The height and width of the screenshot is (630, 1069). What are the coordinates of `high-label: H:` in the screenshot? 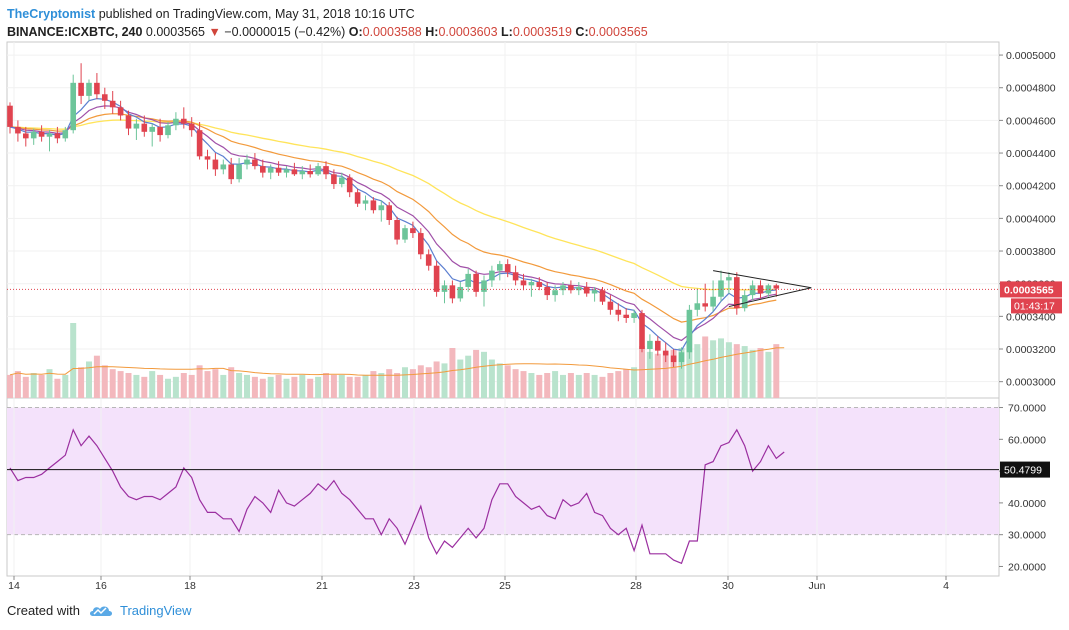 It's located at (432, 32).